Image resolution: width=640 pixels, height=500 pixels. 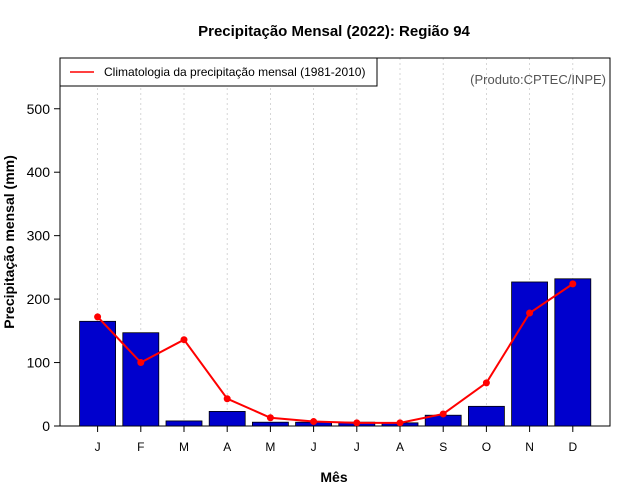 What do you see at coordinates (538, 79) in the screenshot?
I see `credit-text: (Produto:CPTEC/INPE)` at bounding box center [538, 79].